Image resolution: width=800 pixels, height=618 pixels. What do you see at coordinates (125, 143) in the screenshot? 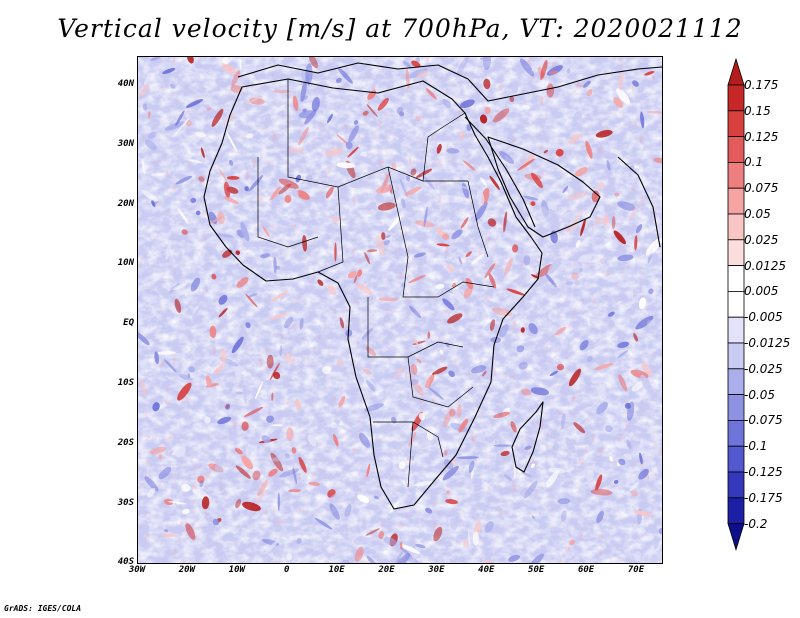
I see `lat-label: 30N` at bounding box center [125, 143].